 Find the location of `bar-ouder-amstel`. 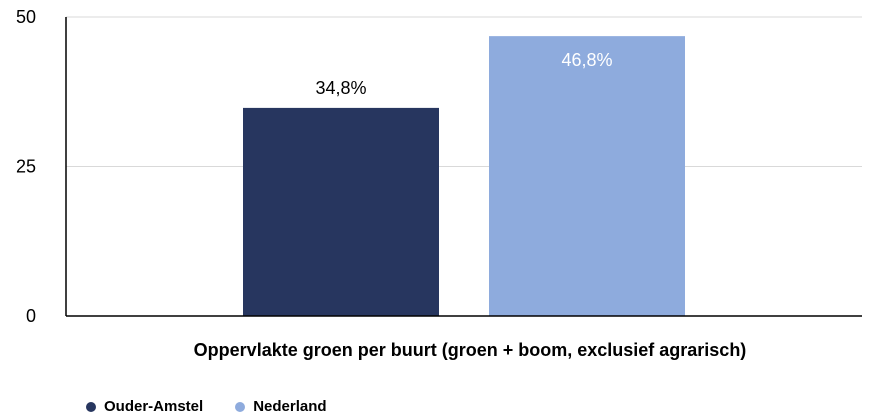

bar-ouder-amstel is located at coordinates (341, 212).